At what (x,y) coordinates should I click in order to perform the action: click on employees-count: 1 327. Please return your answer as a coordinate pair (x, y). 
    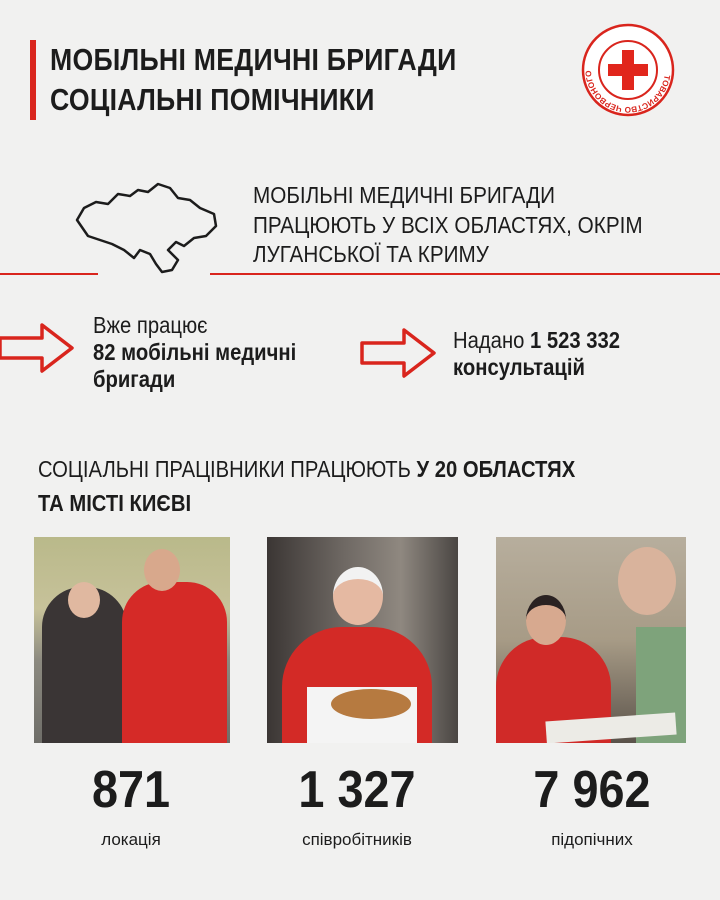
    Looking at the image, I should click on (357, 790).